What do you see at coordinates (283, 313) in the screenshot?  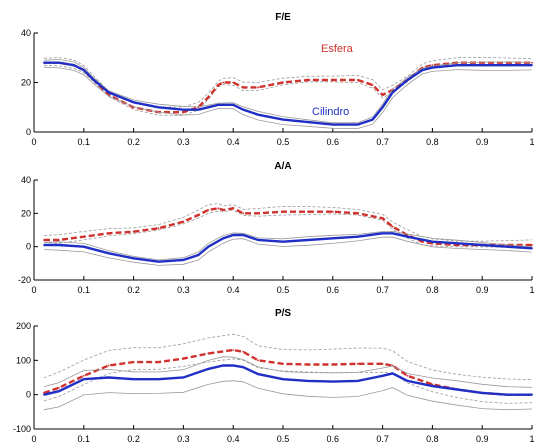 I see `panel-title: P/S` at bounding box center [283, 313].